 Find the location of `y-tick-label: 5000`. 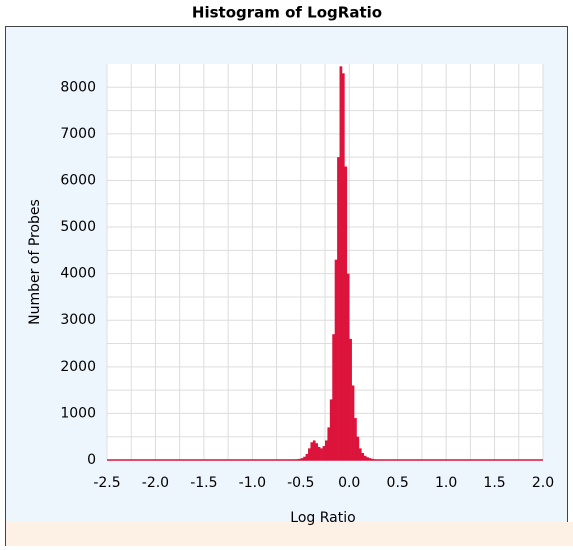

y-tick-label: 5000 is located at coordinates (78, 227).